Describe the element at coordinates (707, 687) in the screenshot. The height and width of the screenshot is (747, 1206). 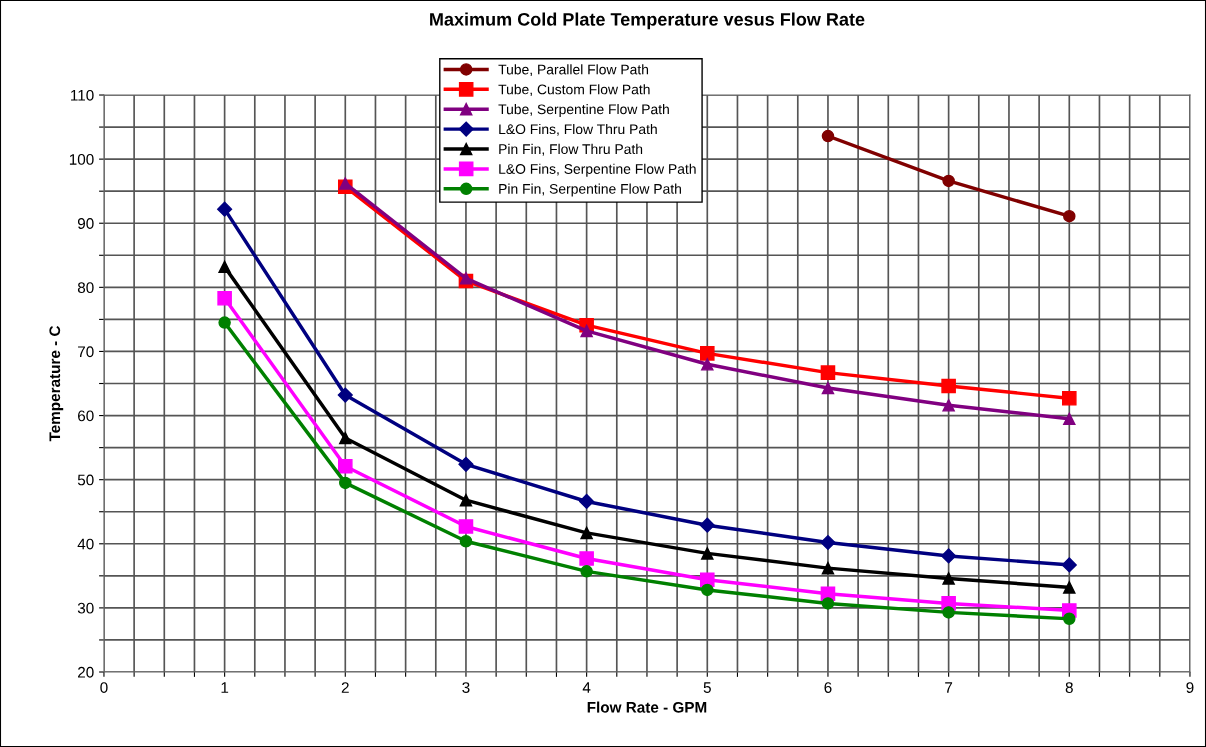
I see `x-tick-label: 5` at that location.